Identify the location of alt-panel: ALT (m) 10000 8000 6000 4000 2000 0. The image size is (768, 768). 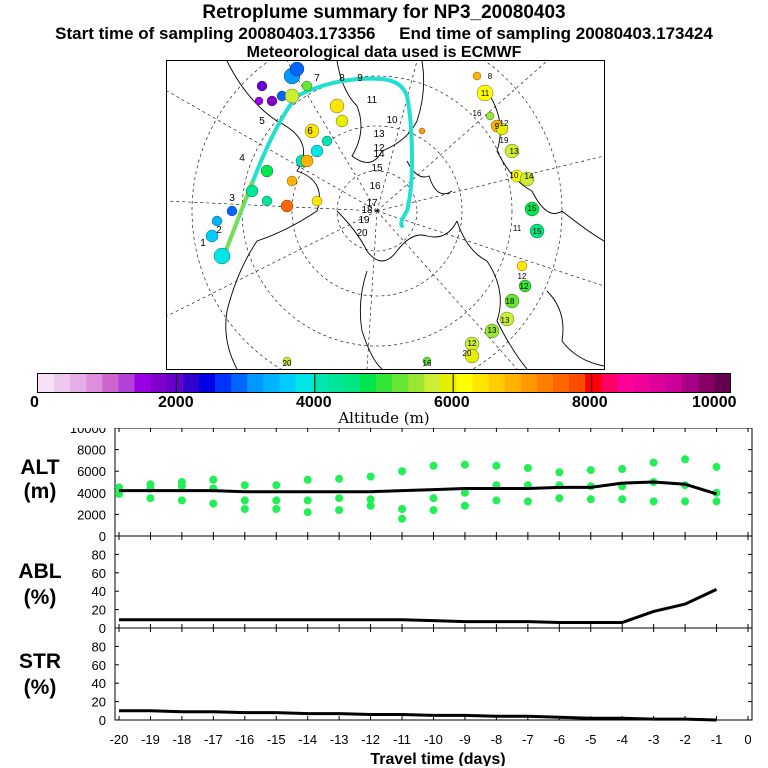
(386, 486).